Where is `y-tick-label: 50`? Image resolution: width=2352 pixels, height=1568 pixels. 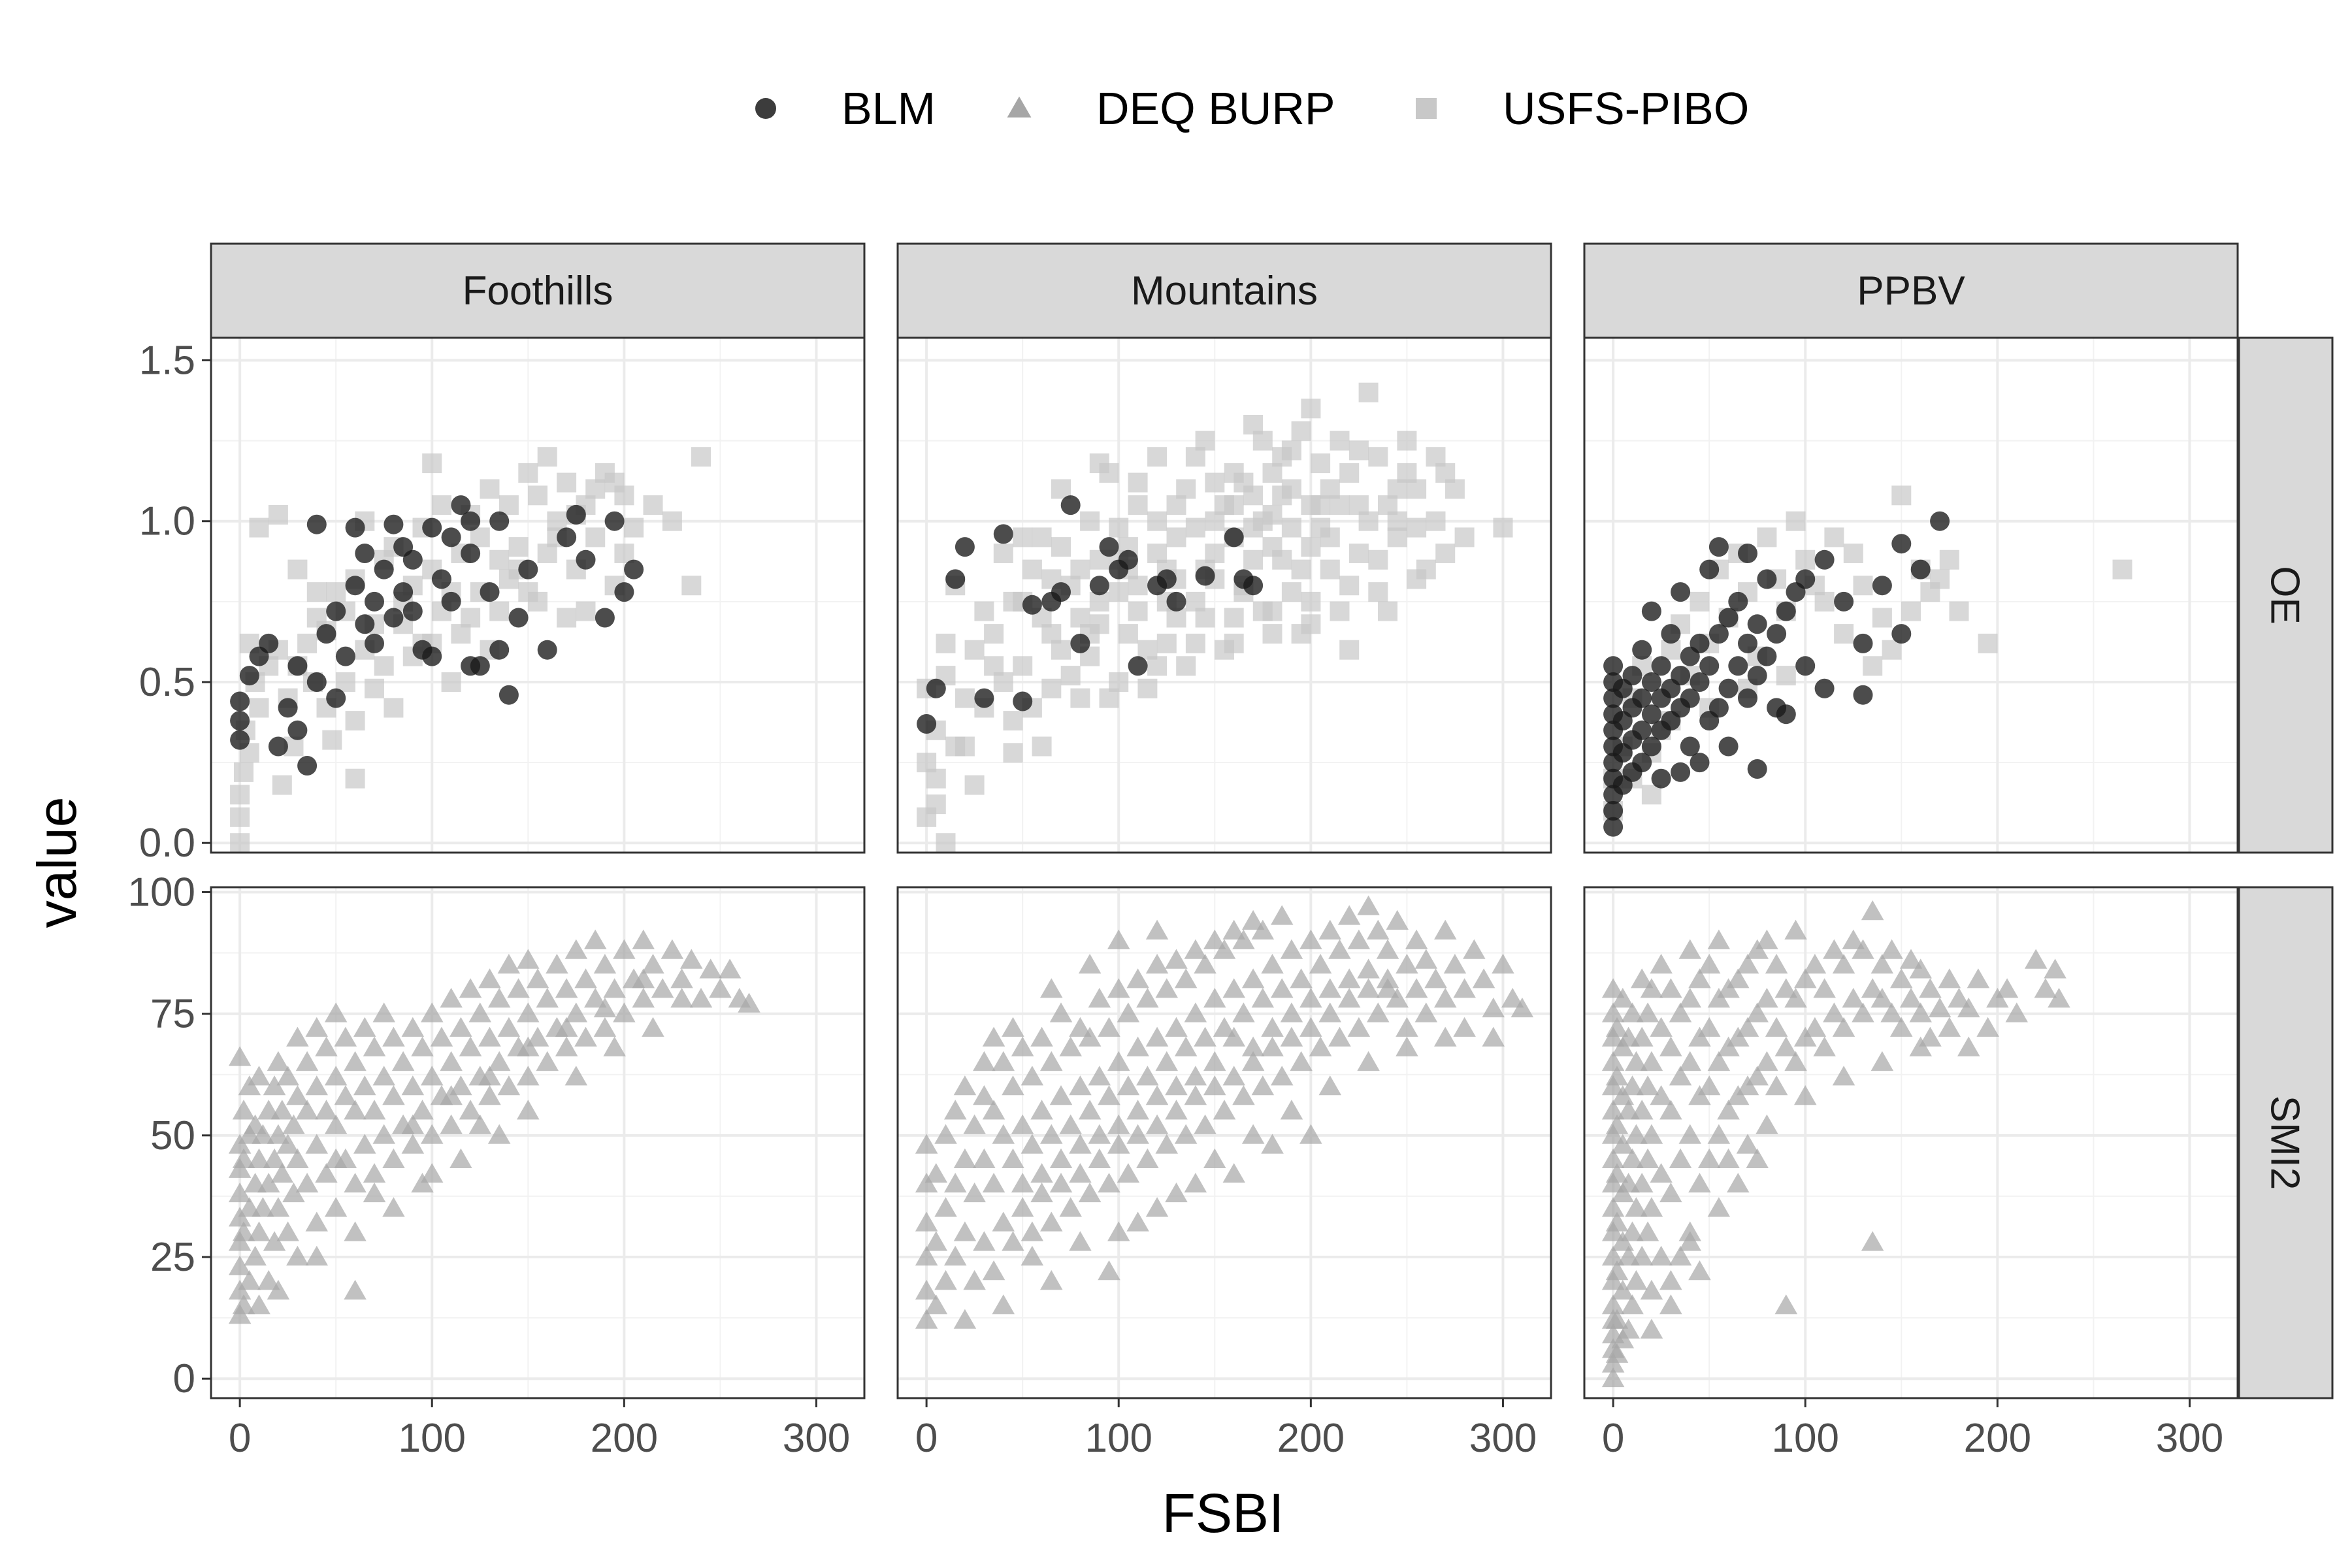 y-tick-label: 50 is located at coordinates (172, 1135).